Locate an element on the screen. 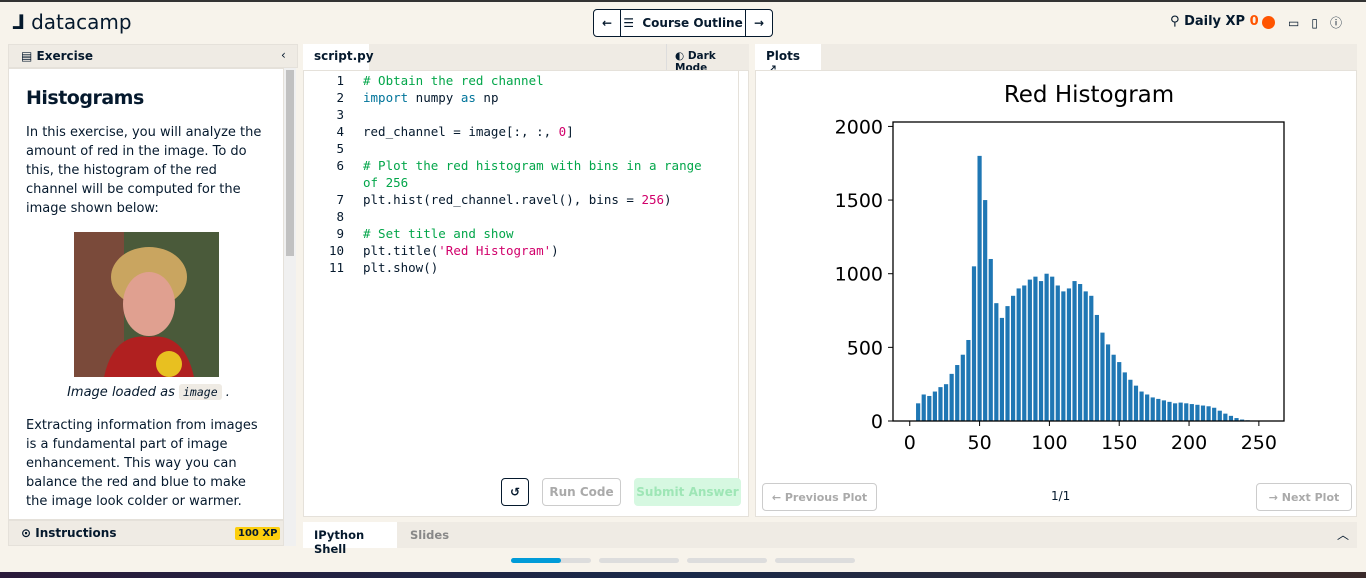  previous-plot: ← Previous Plot is located at coordinates (819, 497).